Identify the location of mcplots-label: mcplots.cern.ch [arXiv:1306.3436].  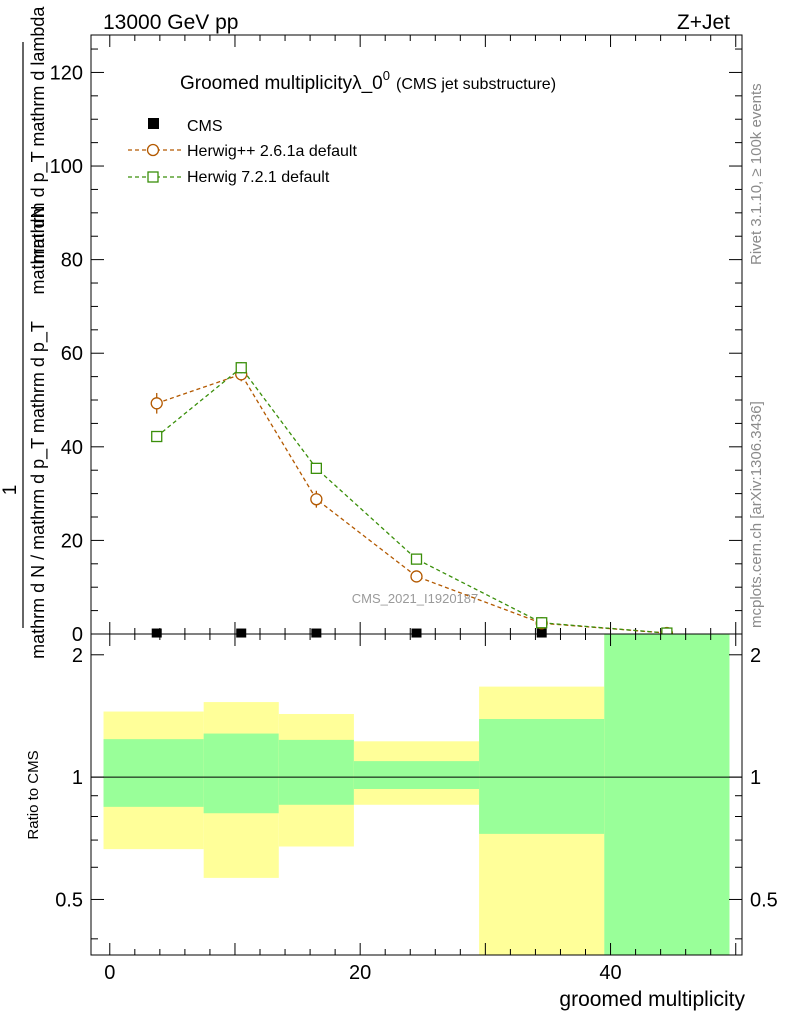
(756, 514).